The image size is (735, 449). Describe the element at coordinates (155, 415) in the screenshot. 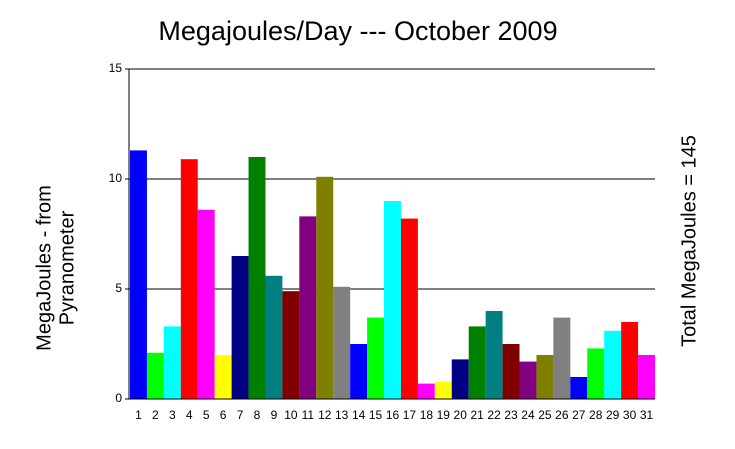

I see `x-tick-label: 2` at that location.